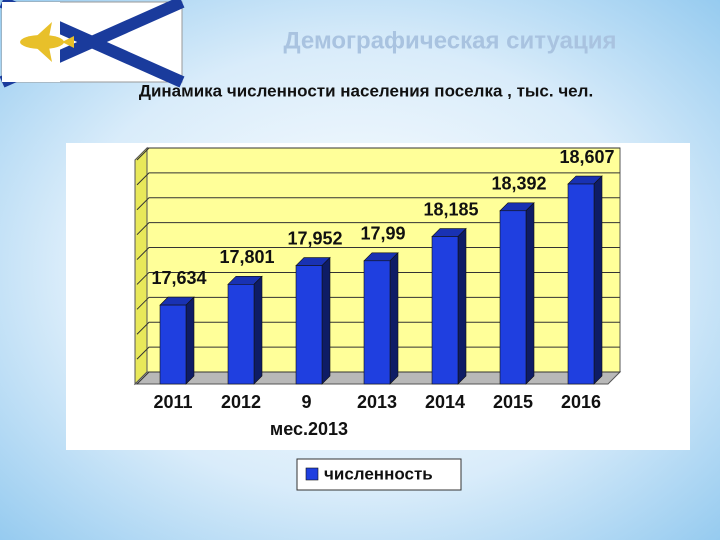  I want to click on x-tick-label-line: 9, so click(308, 402).